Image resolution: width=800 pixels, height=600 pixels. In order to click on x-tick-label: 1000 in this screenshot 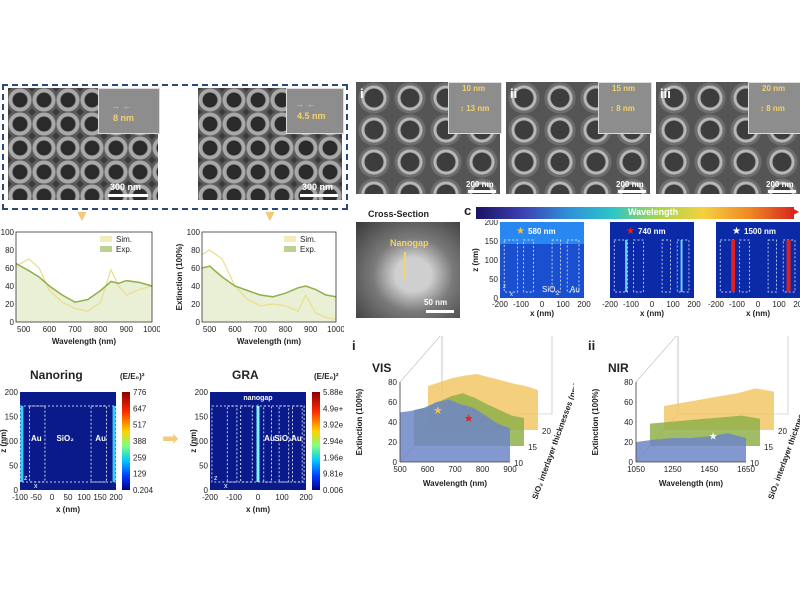, I will do `click(151, 329)`.